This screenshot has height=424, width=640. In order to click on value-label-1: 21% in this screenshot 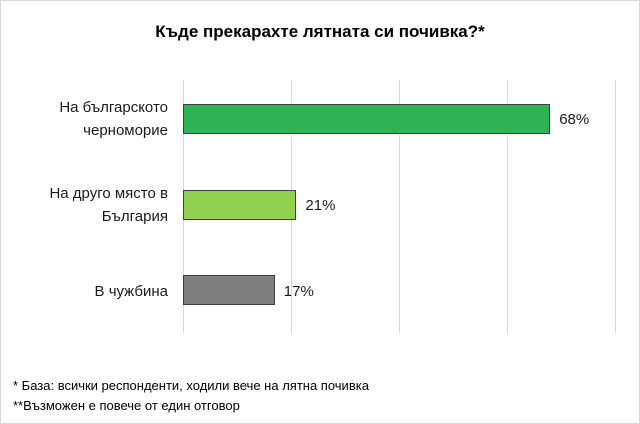, I will do `click(320, 205)`.